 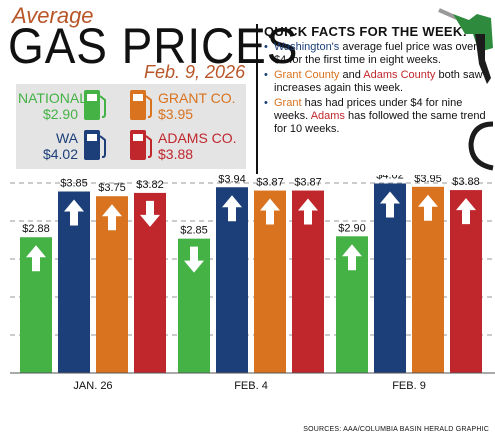 I want to click on bar-value-label: $3.95, so click(x=428, y=180).